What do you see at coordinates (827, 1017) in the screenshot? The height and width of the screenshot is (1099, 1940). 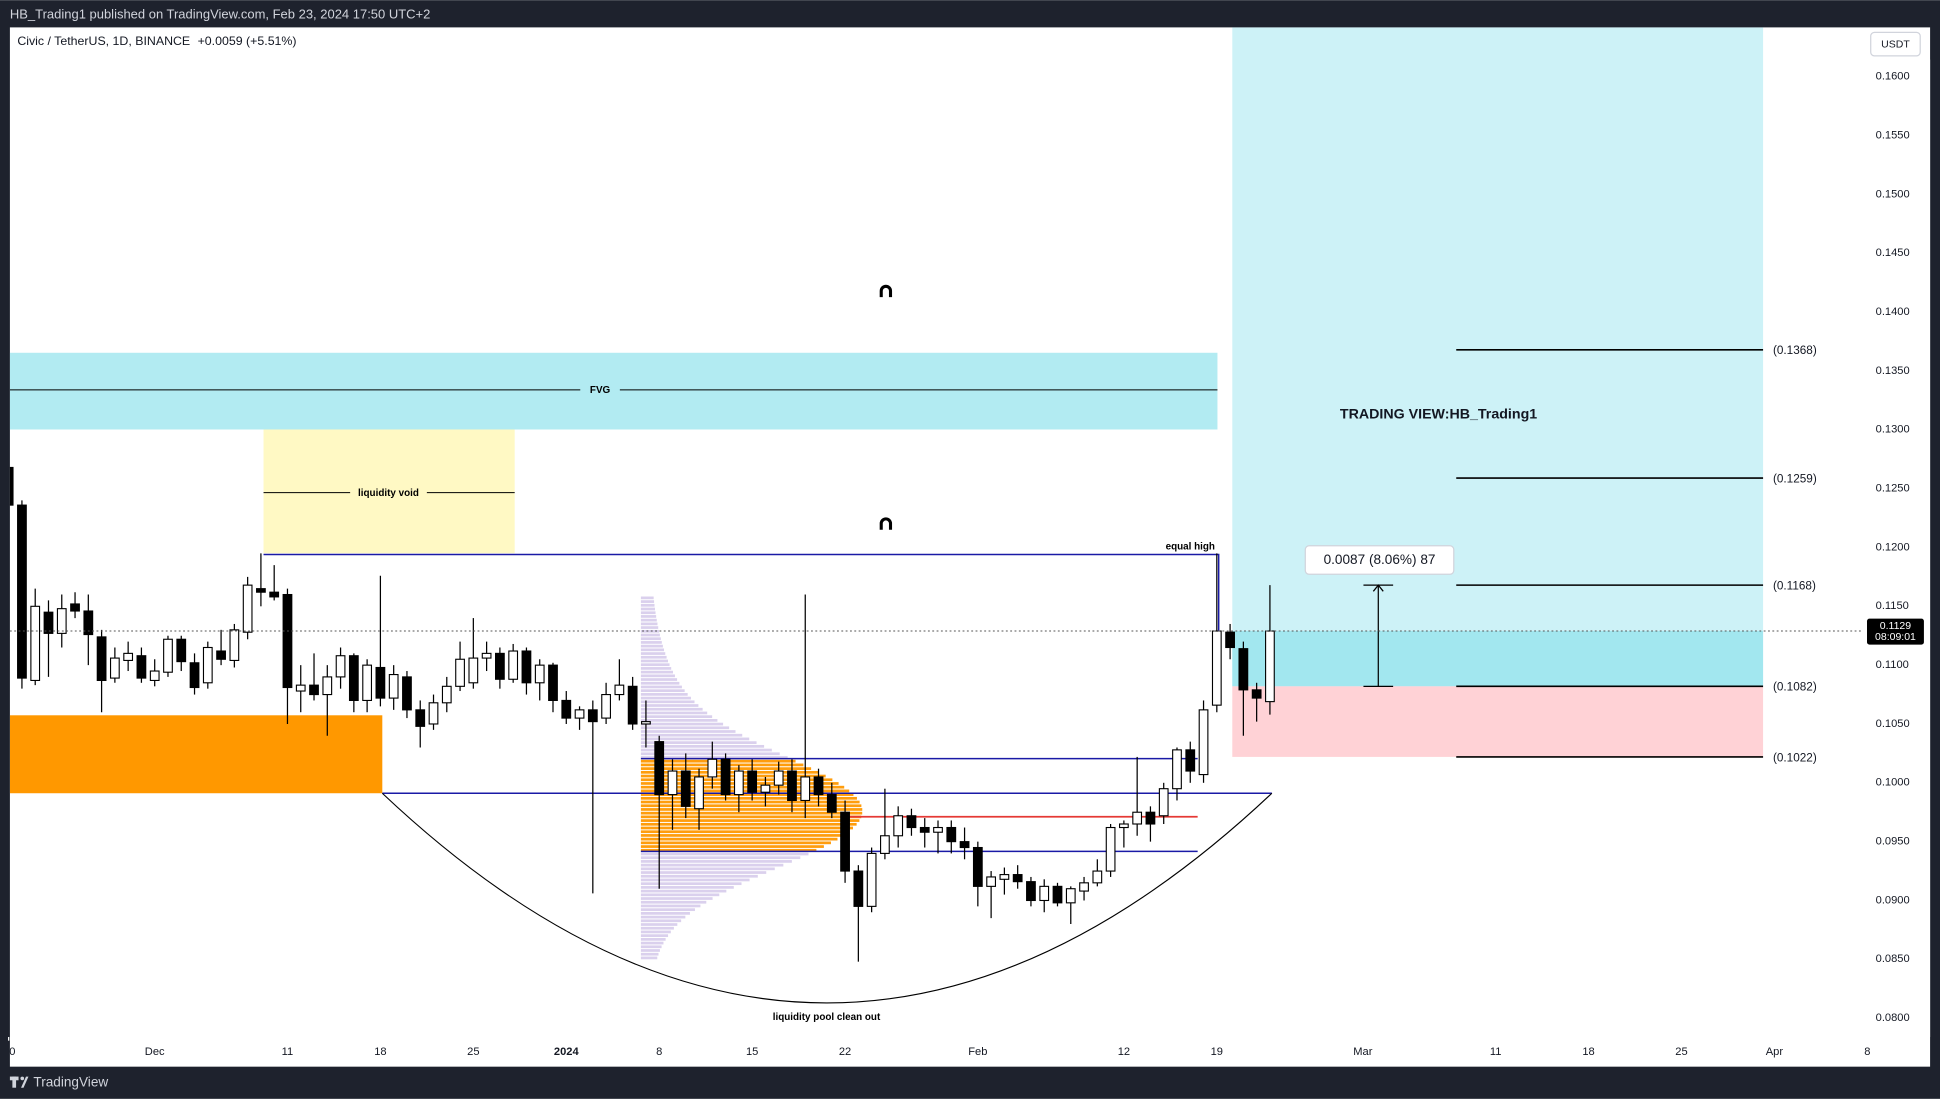 I see `pool-label: liquidity pool clean out` at bounding box center [827, 1017].